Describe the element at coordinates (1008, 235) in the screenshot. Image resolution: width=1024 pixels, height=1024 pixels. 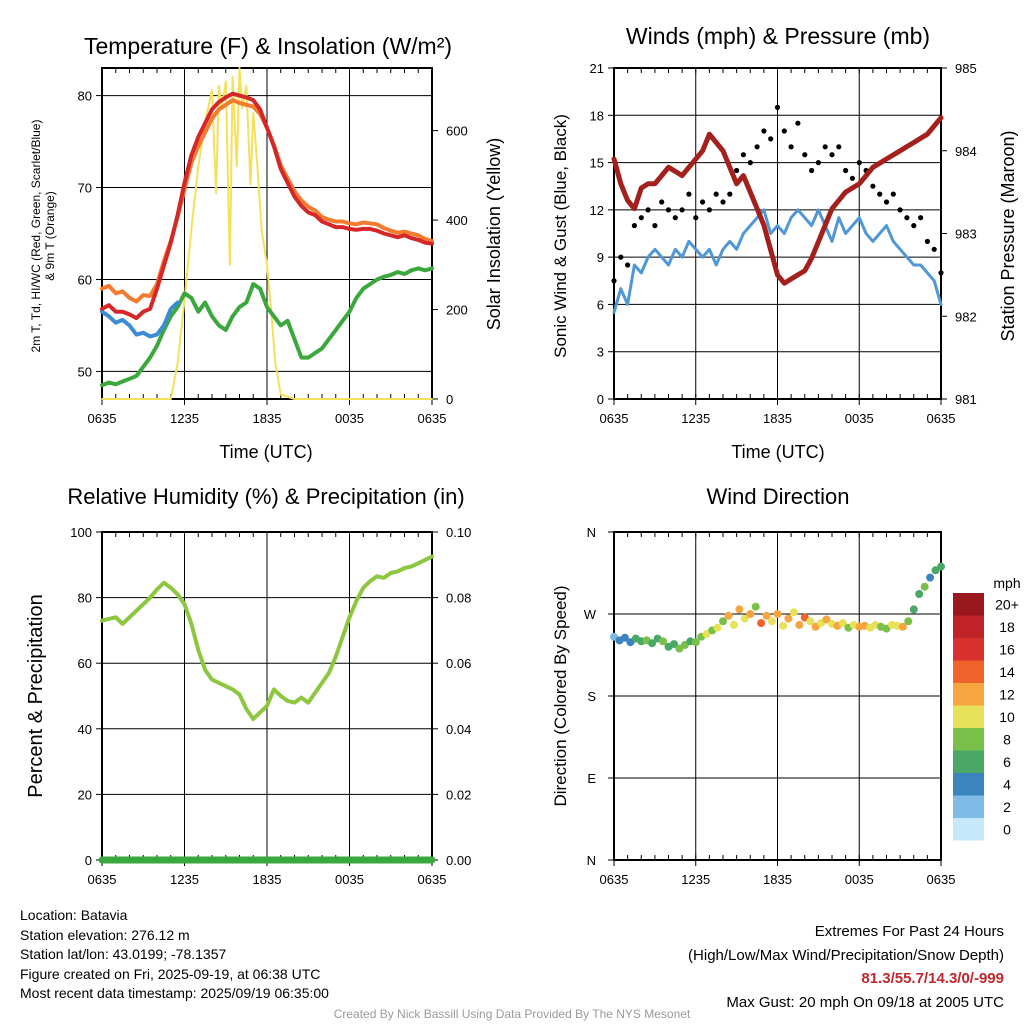
I see `winds-ylabel-right: Station Pressure (Maroon)` at that location.